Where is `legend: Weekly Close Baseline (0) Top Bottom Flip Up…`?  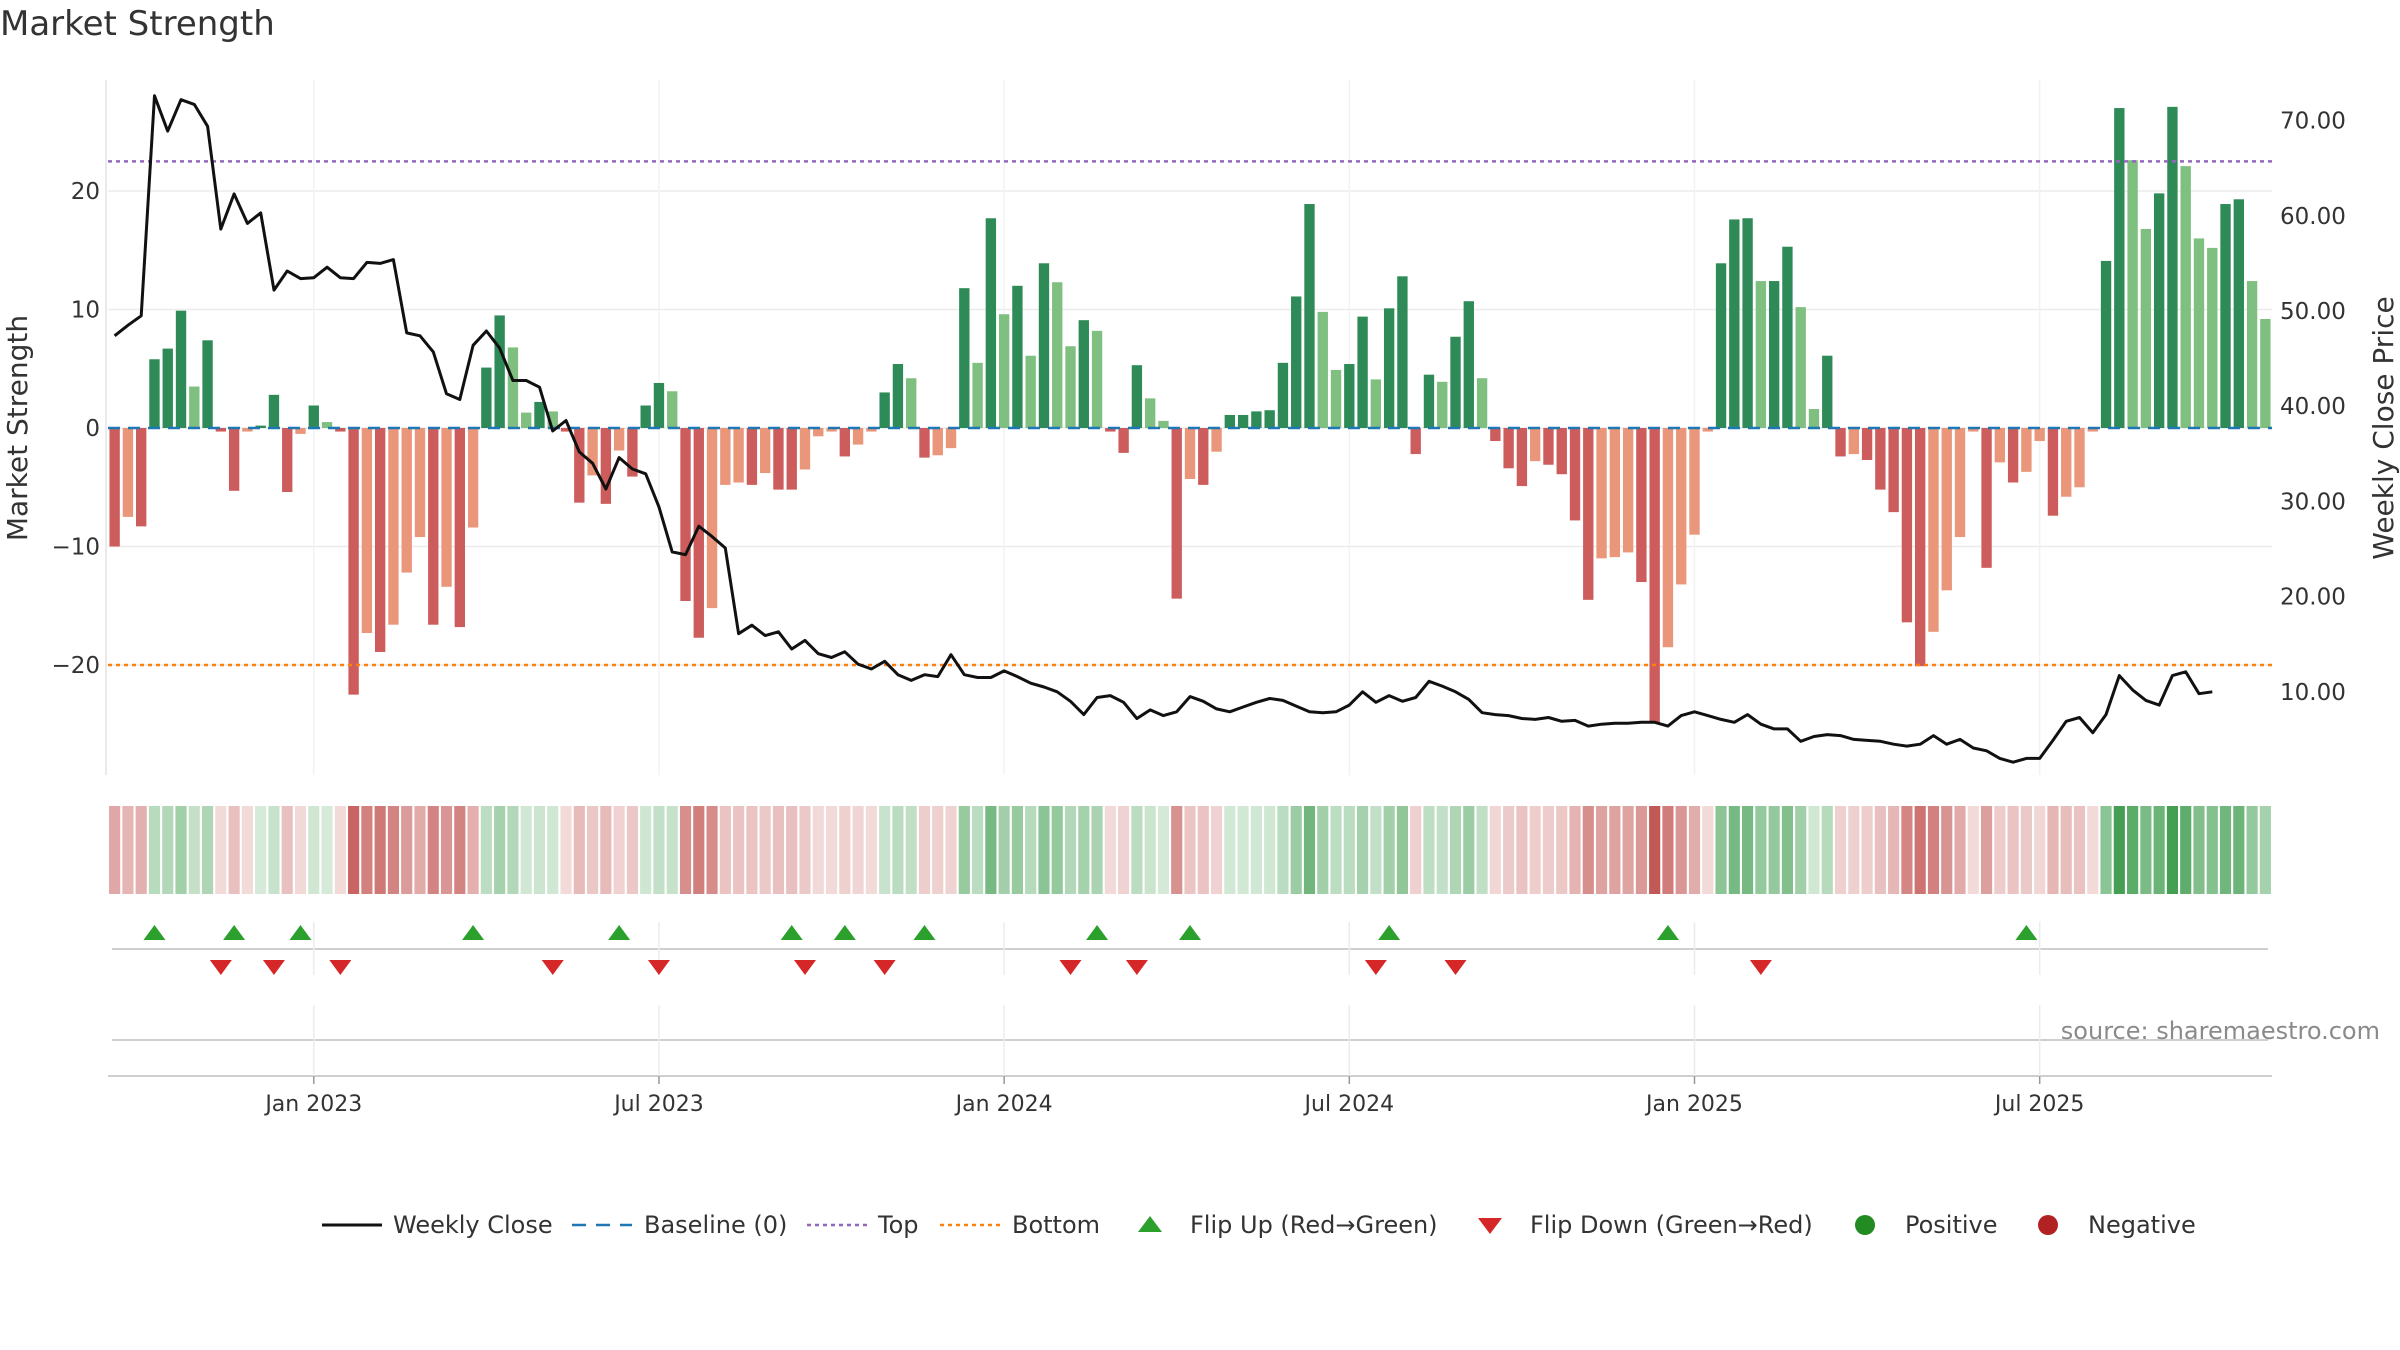 legend: Weekly Close Baseline (0) Top Bottom Flip Up… is located at coordinates (1259, 1225).